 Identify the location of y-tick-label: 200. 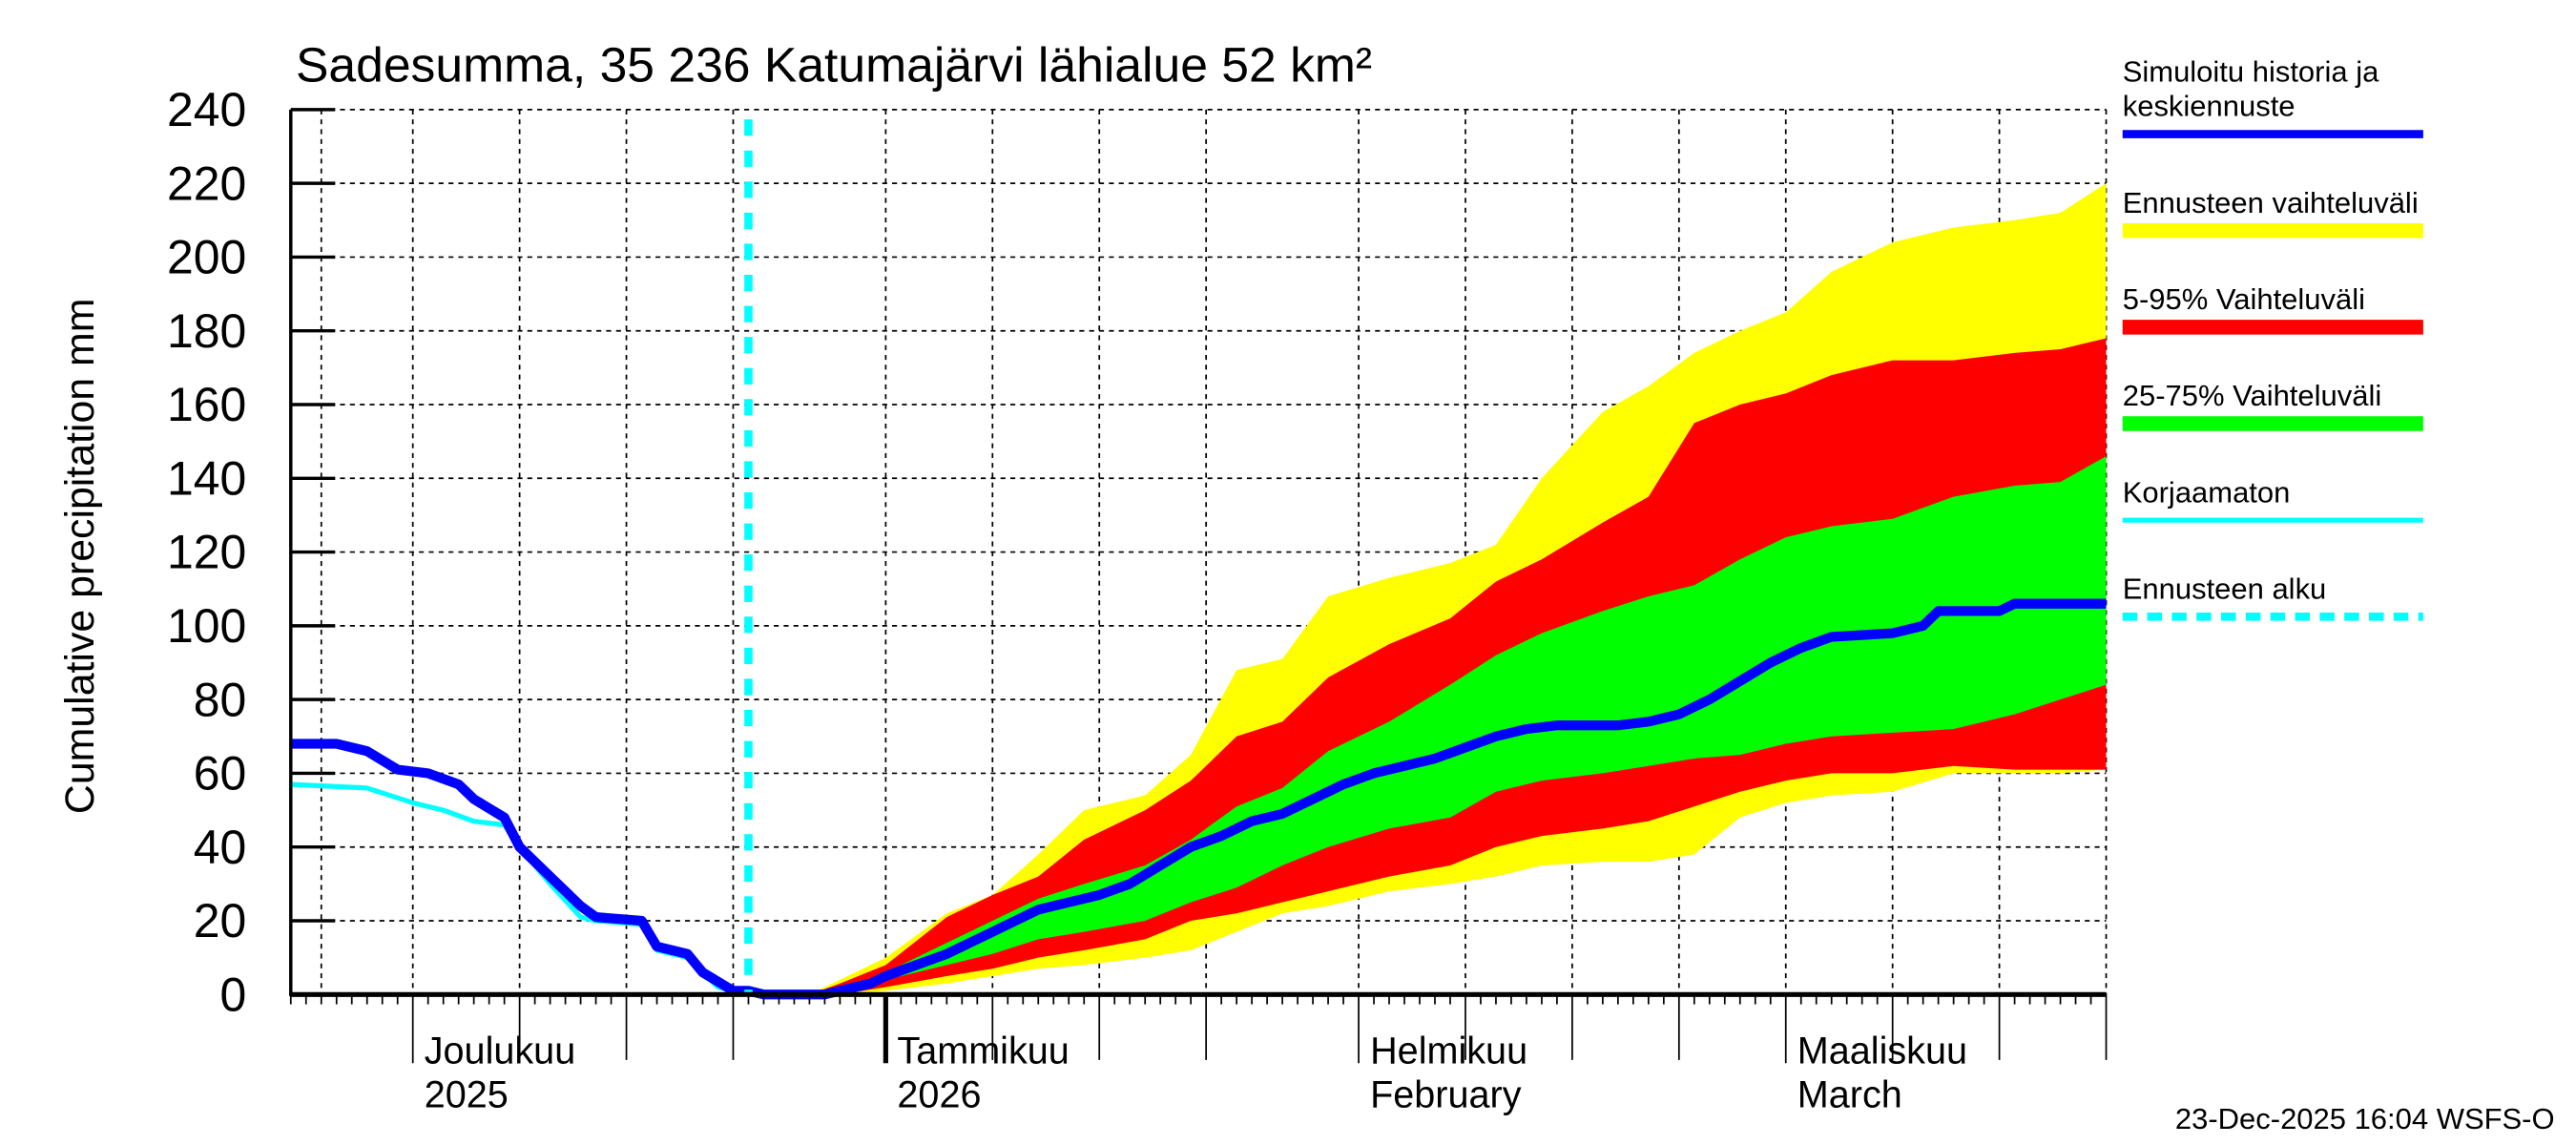
(206, 257).